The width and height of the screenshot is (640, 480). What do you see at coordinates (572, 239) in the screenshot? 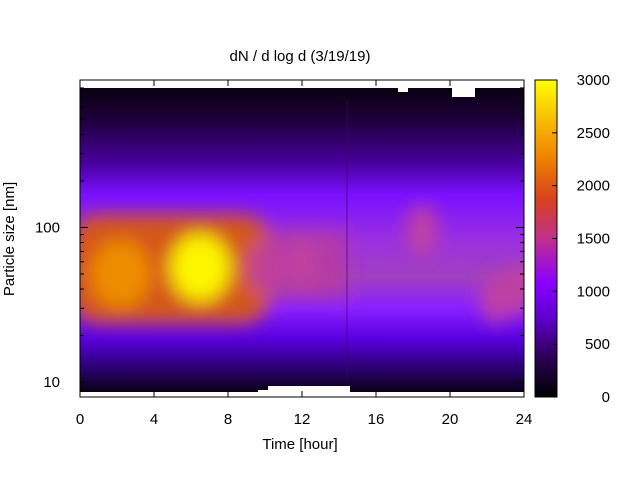
I see `colorbar: 0 500 1000 1500 2000 2500 3000` at bounding box center [572, 239].